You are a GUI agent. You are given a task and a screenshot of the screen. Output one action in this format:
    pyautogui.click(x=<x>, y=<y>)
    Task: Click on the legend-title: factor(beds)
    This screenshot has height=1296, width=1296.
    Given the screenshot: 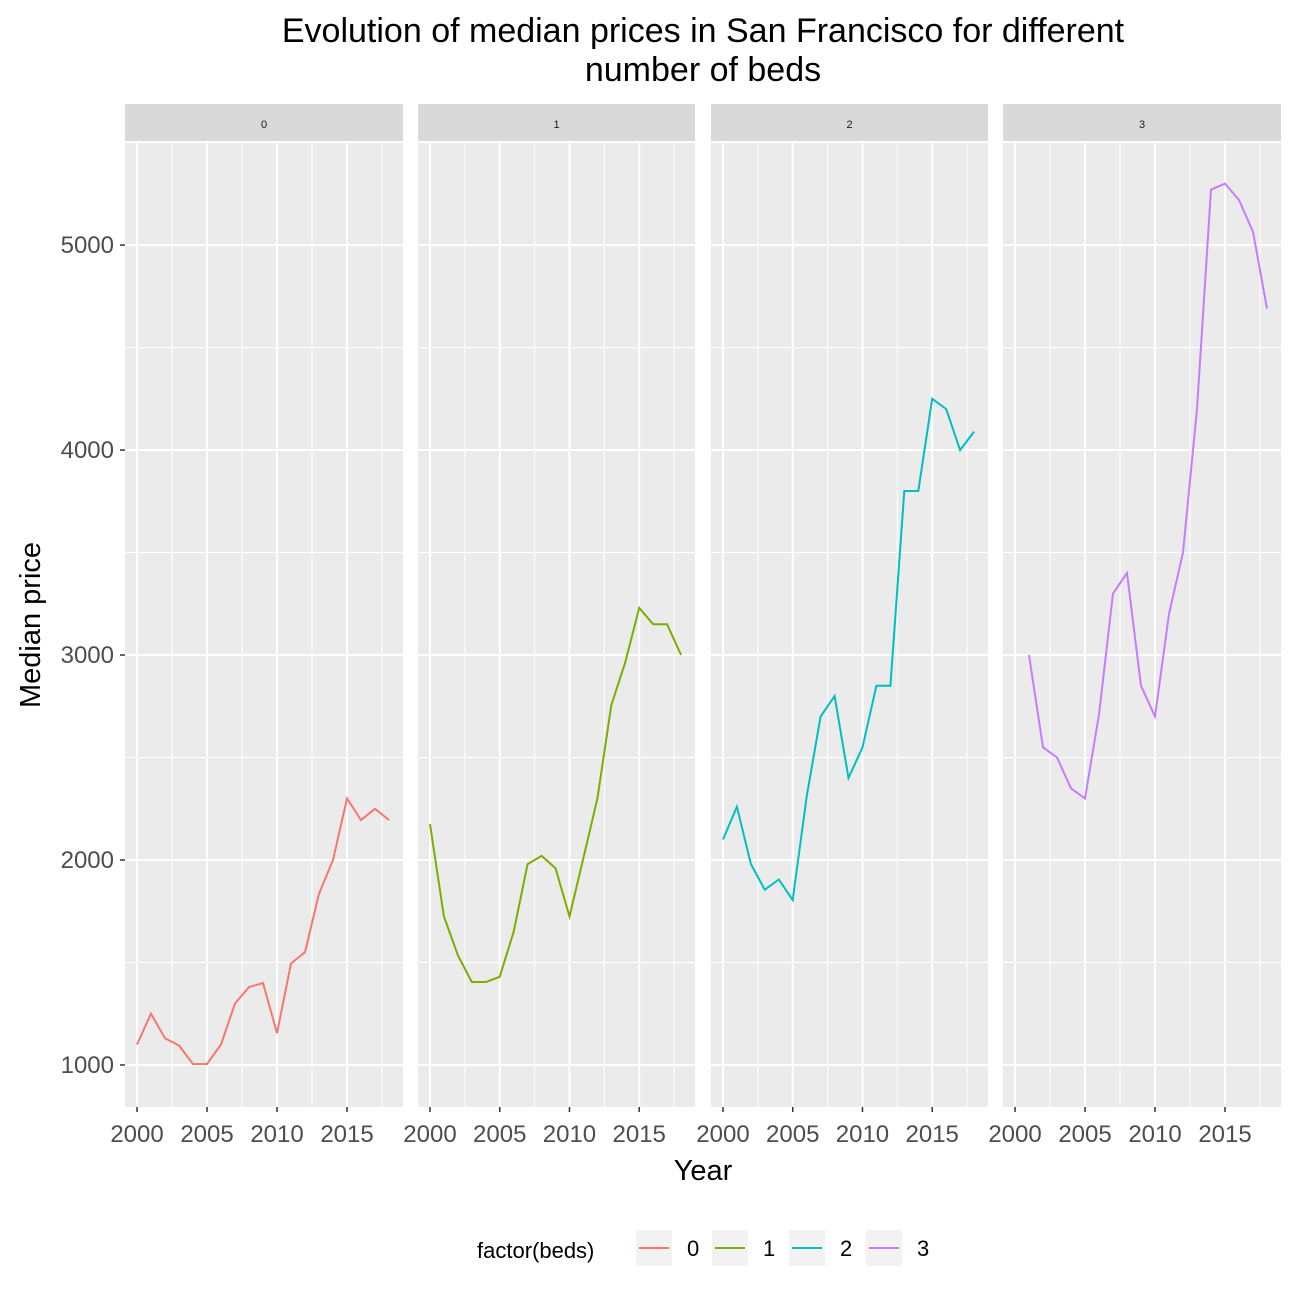 What is the action you would take?
    pyautogui.click(x=535, y=1250)
    